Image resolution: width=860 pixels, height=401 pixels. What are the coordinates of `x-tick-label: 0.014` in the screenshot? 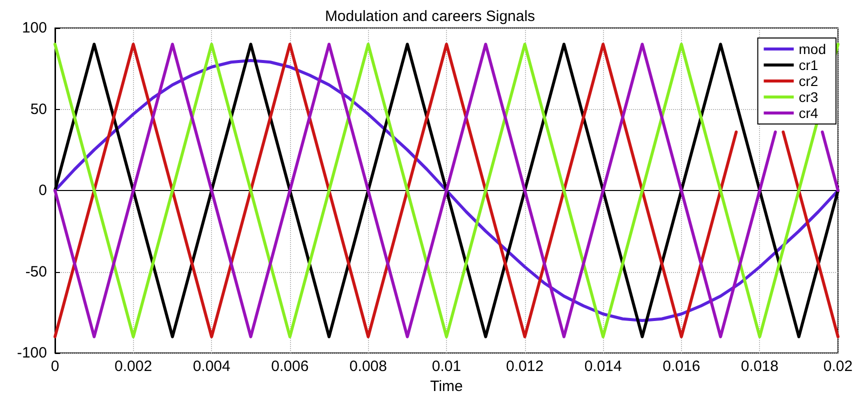 It's located at (603, 366).